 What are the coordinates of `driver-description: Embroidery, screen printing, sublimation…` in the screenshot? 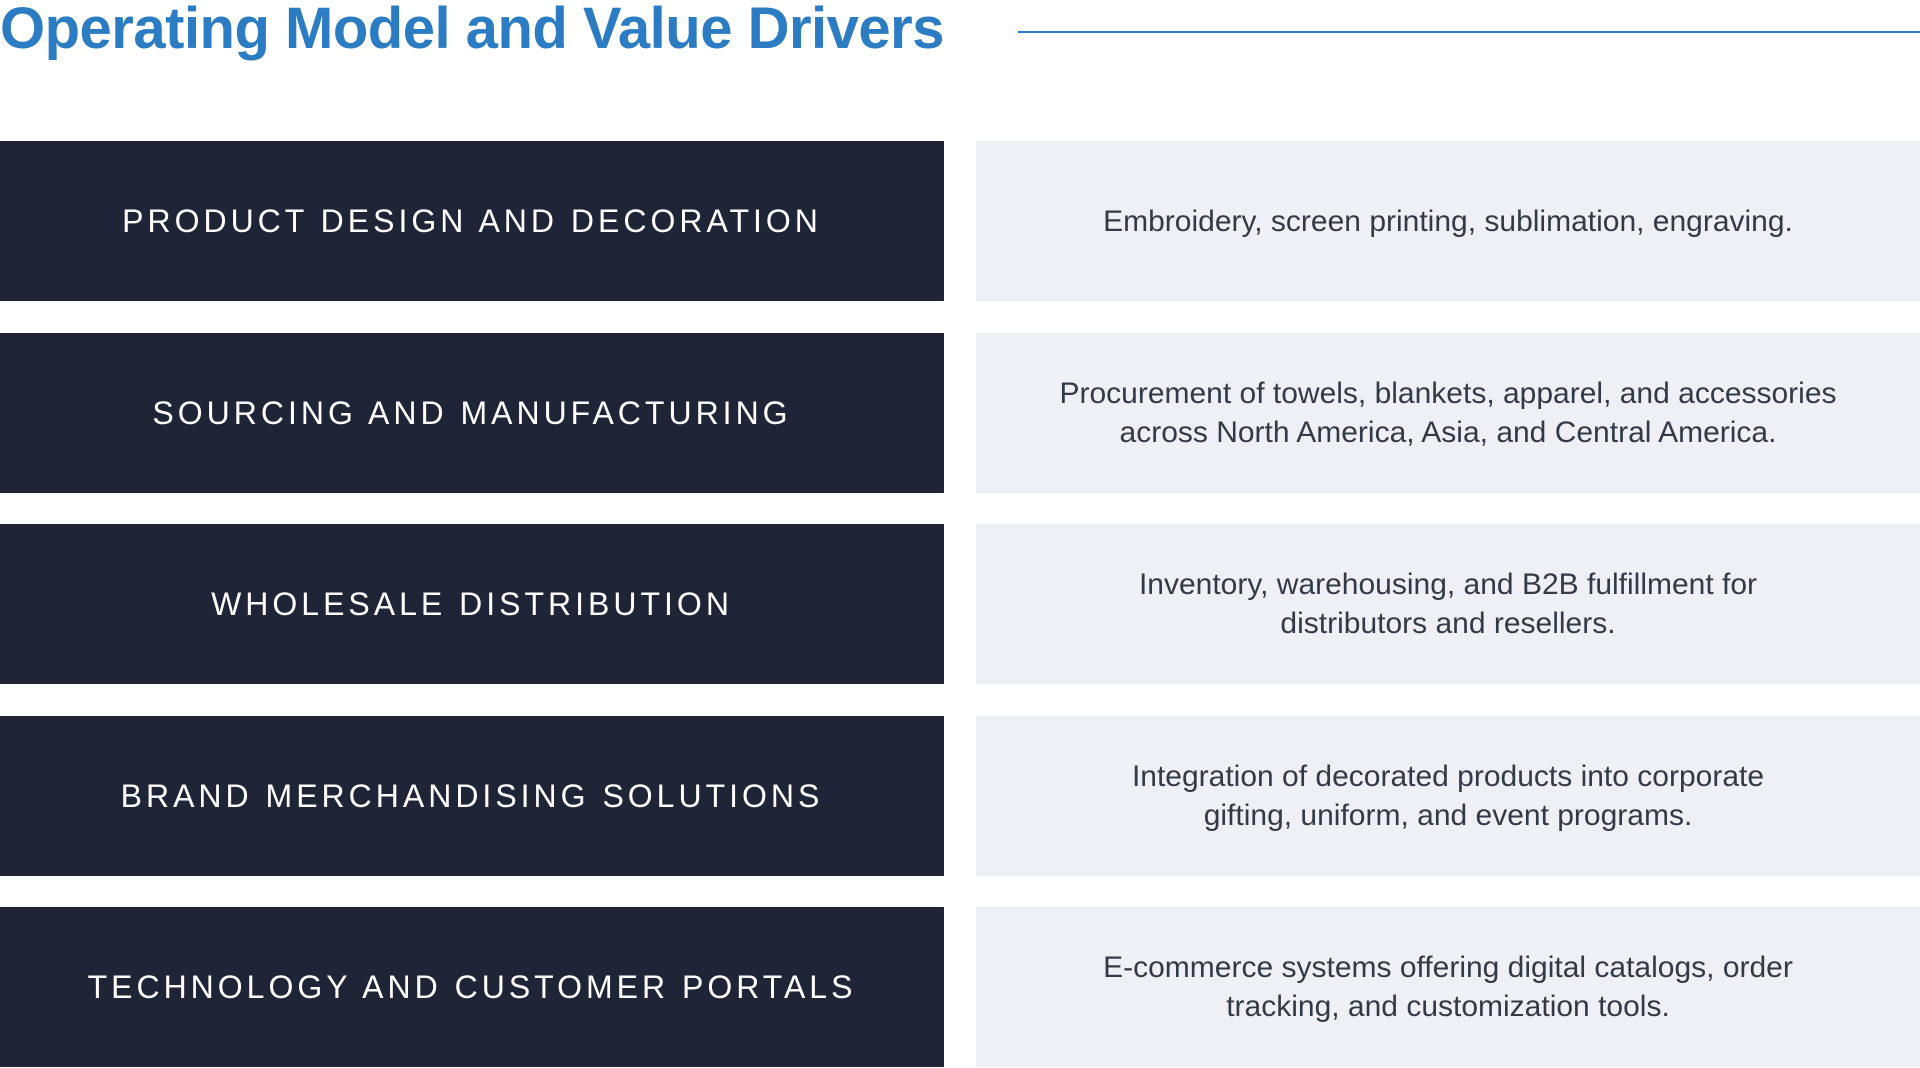 It's located at (1448, 221).